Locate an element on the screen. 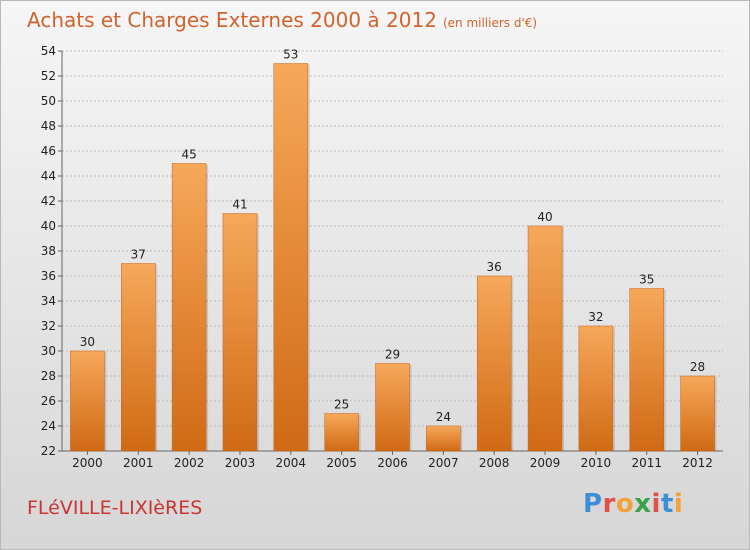 Image resolution: width=750 pixels, height=550 pixels. data-label: 45 is located at coordinates (188, 155).